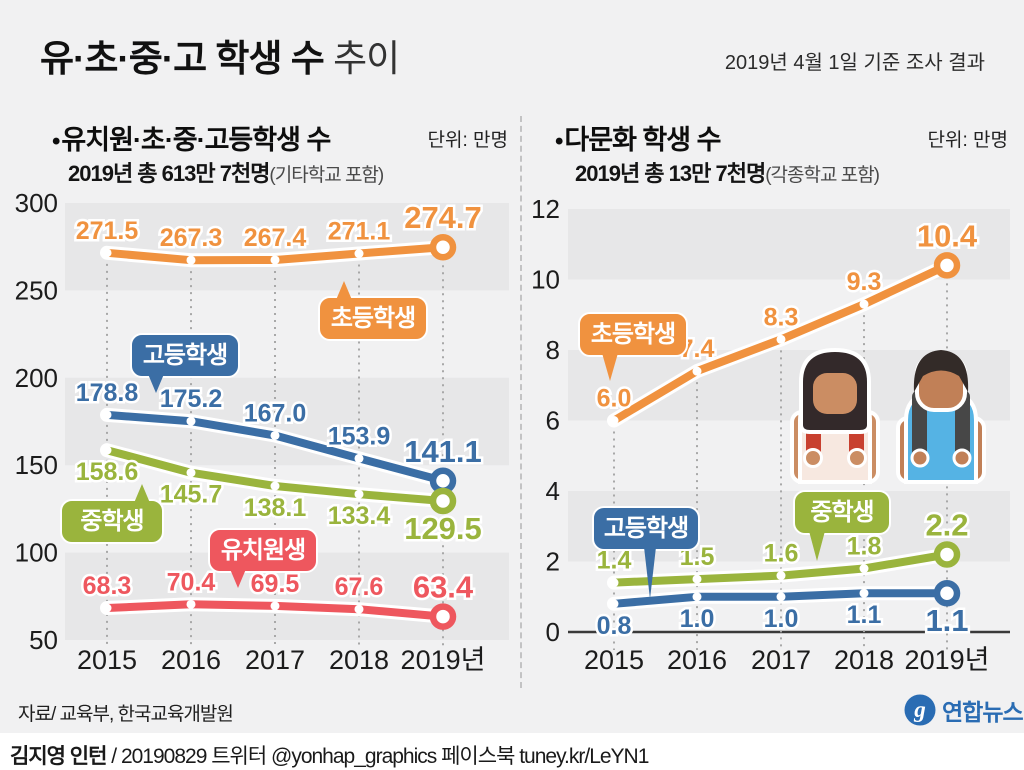  I want to click on value-label: 69.5, so click(275, 584).